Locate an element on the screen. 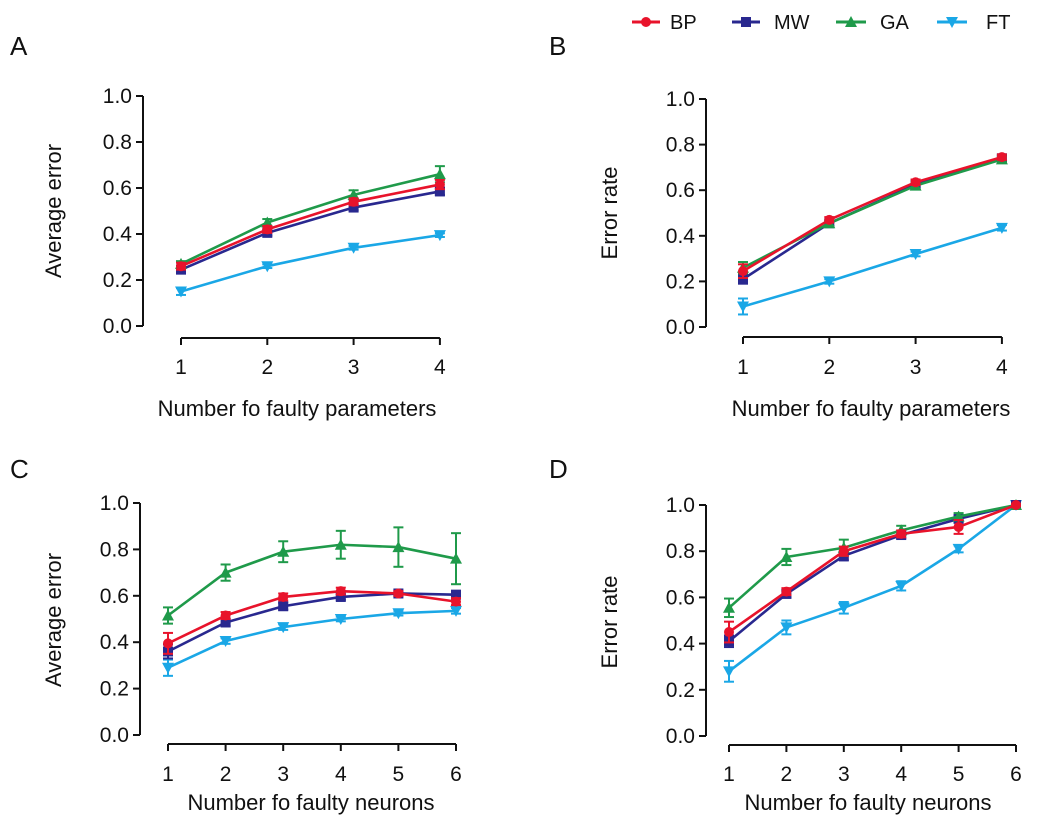 The width and height of the screenshot is (1049, 819). legend-label-ft: FT is located at coordinates (998, 23).